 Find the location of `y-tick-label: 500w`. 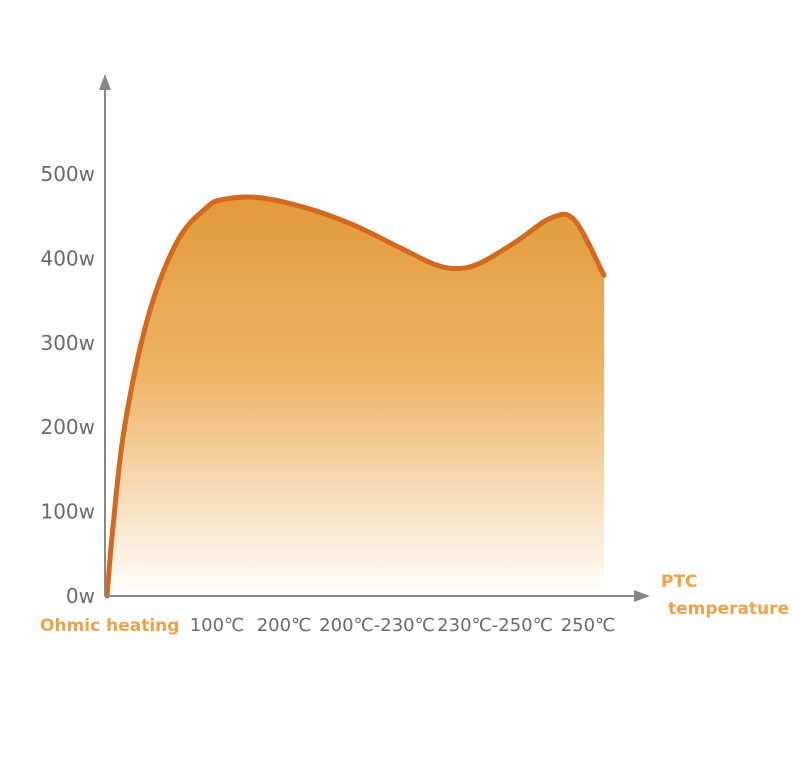

y-tick-label: 500w is located at coordinates (67, 174).